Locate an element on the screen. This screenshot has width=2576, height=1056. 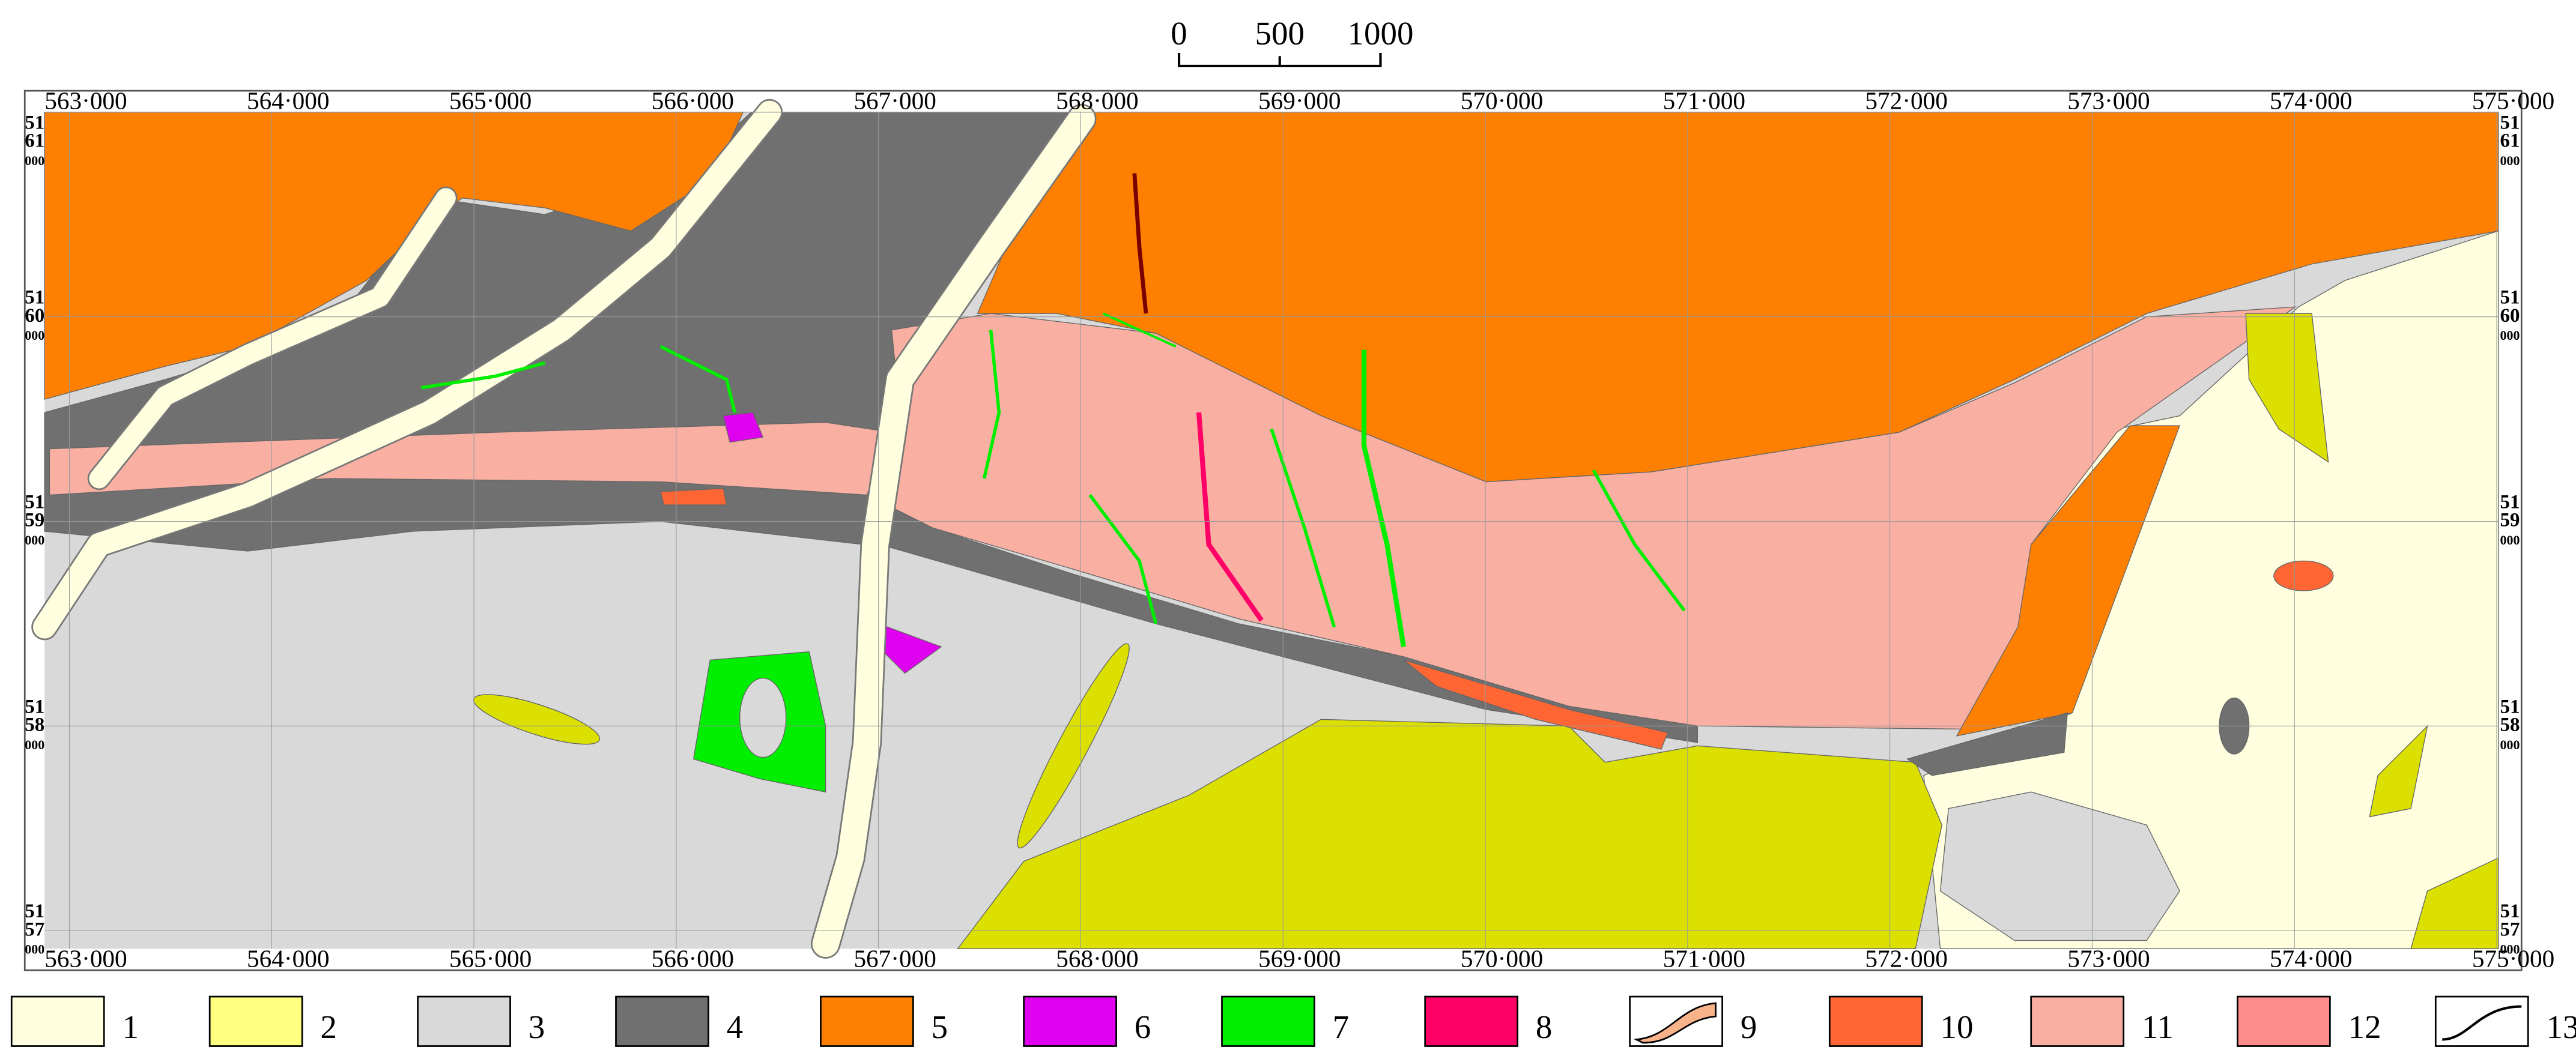
legend-label: 1 is located at coordinates (130, 1027).